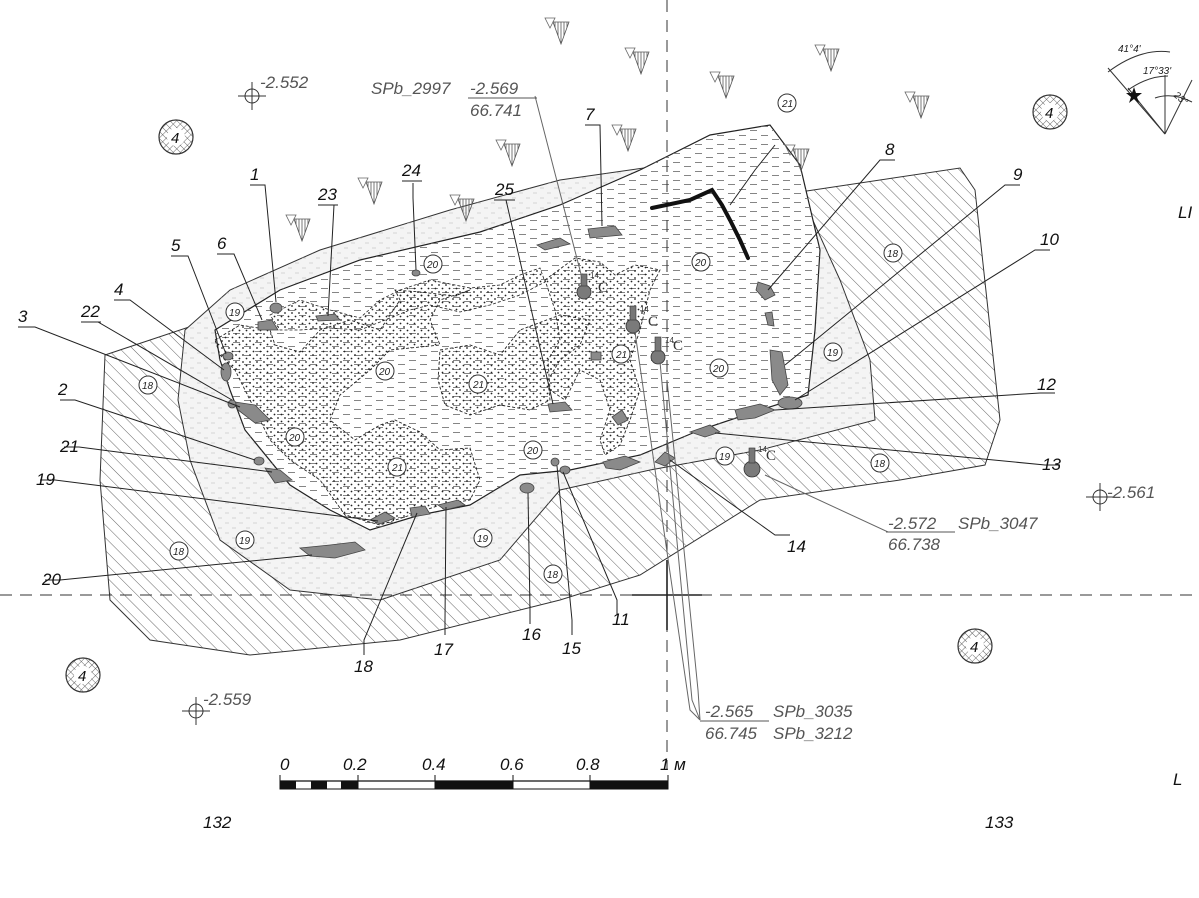 The height and width of the screenshot is (898, 1199). Describe the element at coordinates (411, 170) in the screenshot. I see `label-24: 24` at that location.